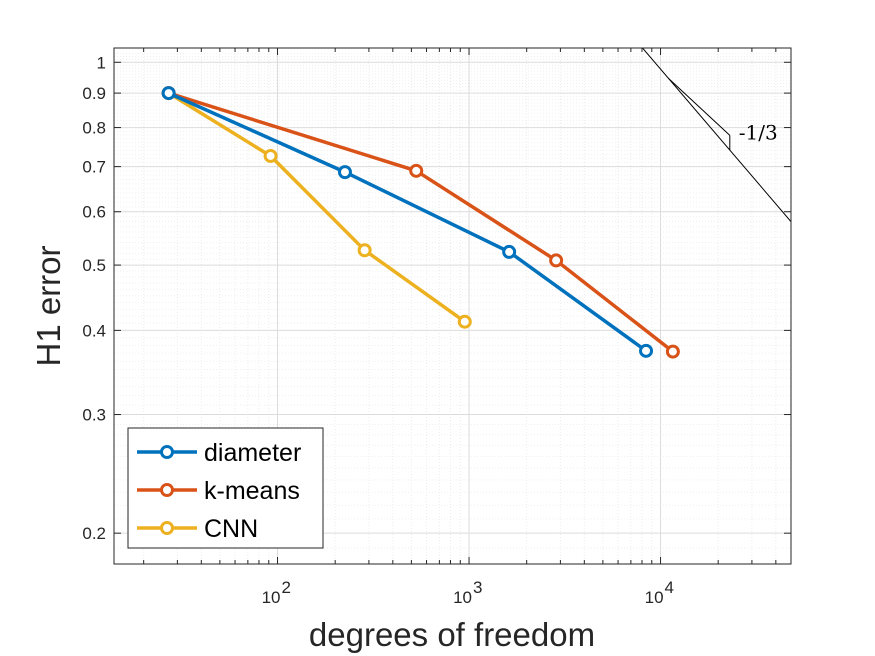 This screenshot has width=875, height=656. Describe the element at coordinates (94, 415) in the screenshot. I see `y-tick-label: 0.3` at that location.